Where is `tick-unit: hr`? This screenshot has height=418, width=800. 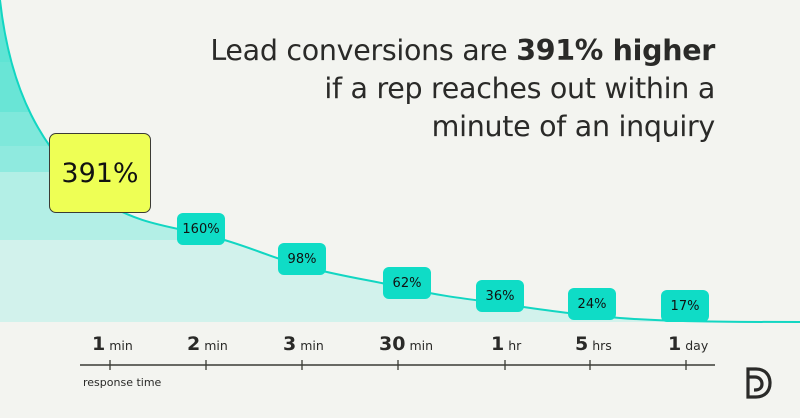 tick-unit: hr is located at coordinates (515, 345).